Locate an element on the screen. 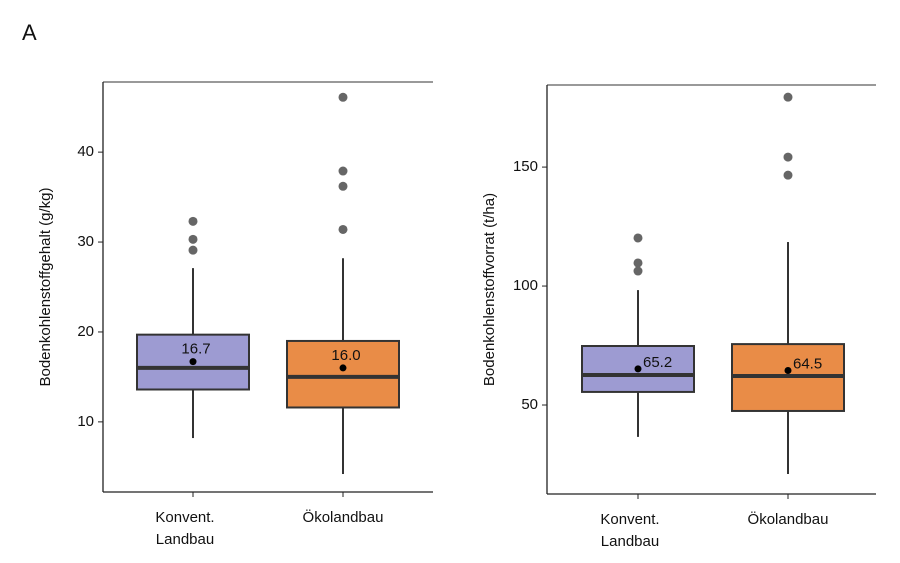 This screenshot has height=563, width=900. y-tick-label: 40 is located at coordinates (85, 151).